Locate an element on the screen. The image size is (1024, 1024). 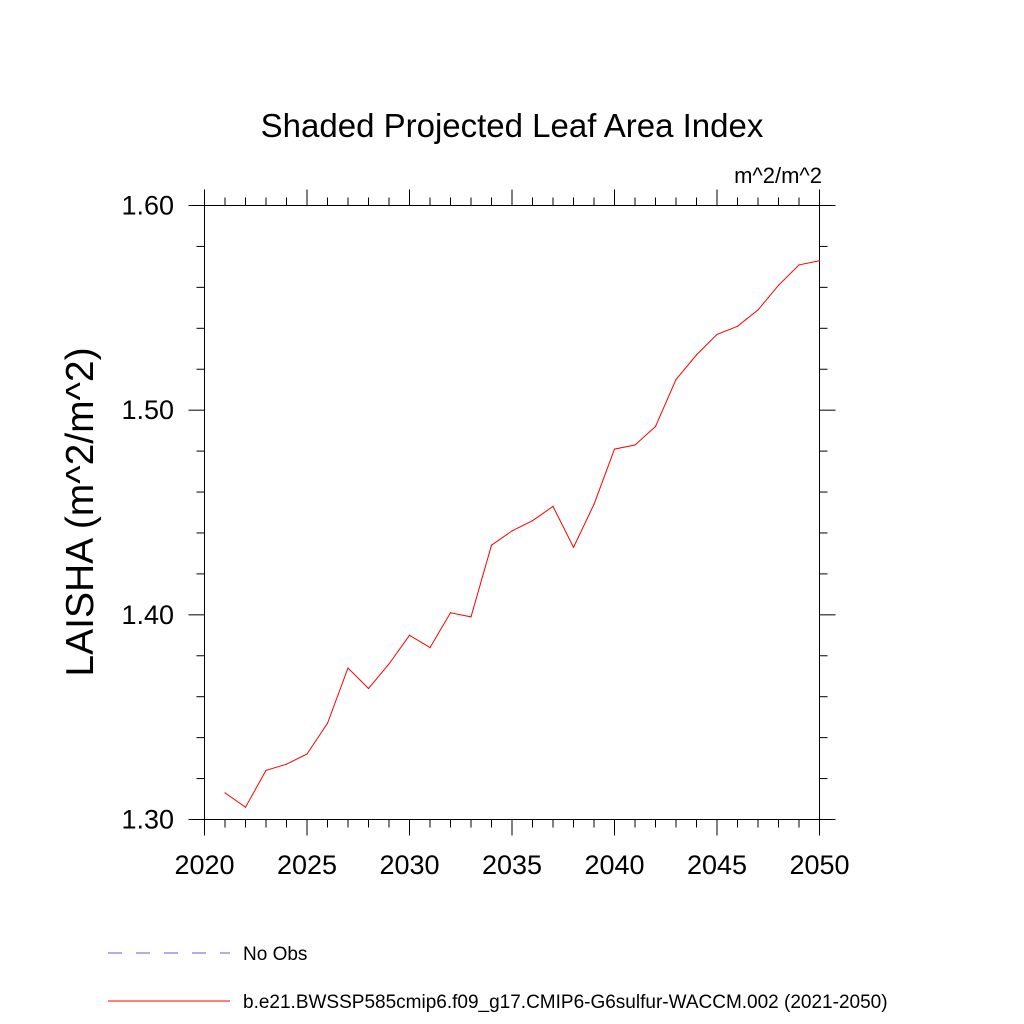
units-label: m^2/m^2 is located at coordinates (778, 175).